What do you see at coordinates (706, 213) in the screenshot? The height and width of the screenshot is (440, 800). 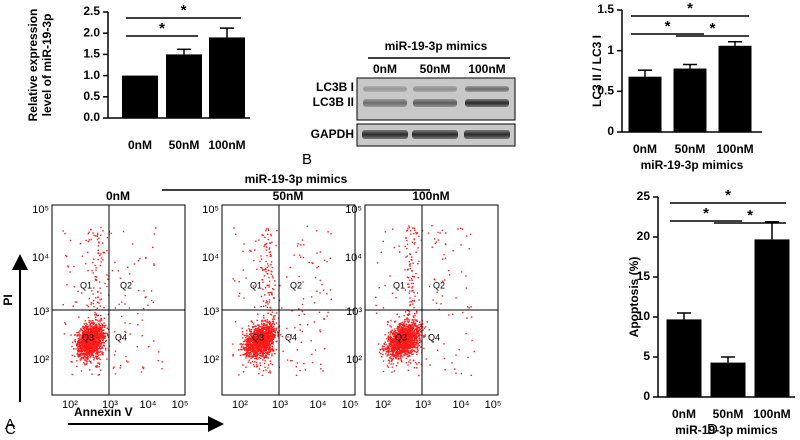 I see `significance-label: *` at bounding box center [706, 213].